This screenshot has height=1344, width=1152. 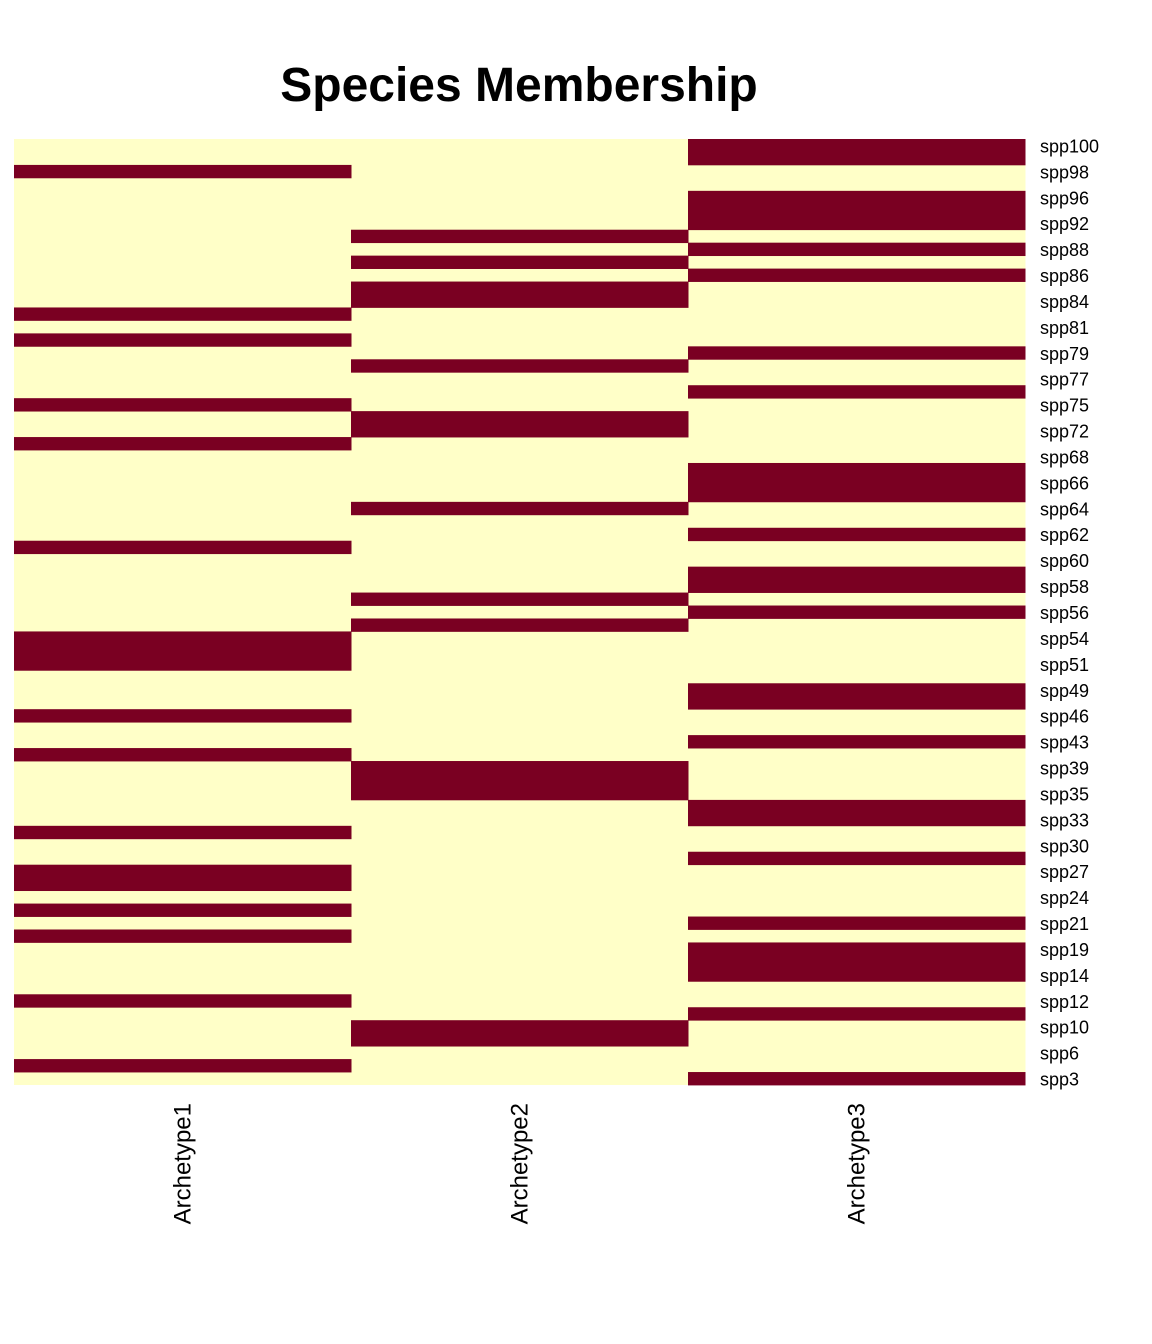 What do you see at coordinates (1064, 691) in the screenshot?
I see `row-label: spp49` at bounding box center [1064, 691].